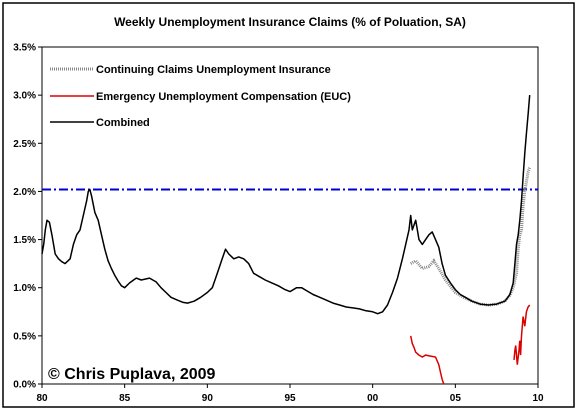 This screenshot has height=414, width=581. Describe the element at coordinates (373, 398) in the screenshot. I see `x-tick-label: 00` at that location.